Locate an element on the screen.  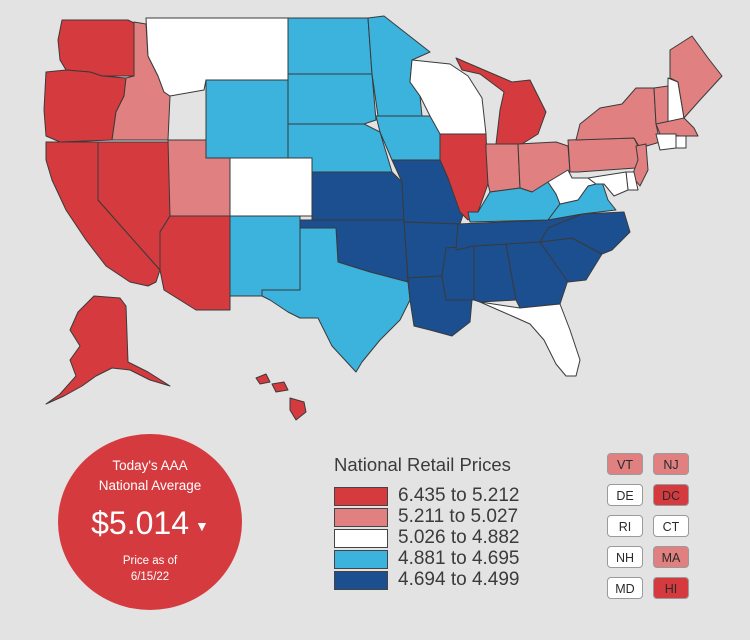
state-nd is located at coordinates (330, 46).